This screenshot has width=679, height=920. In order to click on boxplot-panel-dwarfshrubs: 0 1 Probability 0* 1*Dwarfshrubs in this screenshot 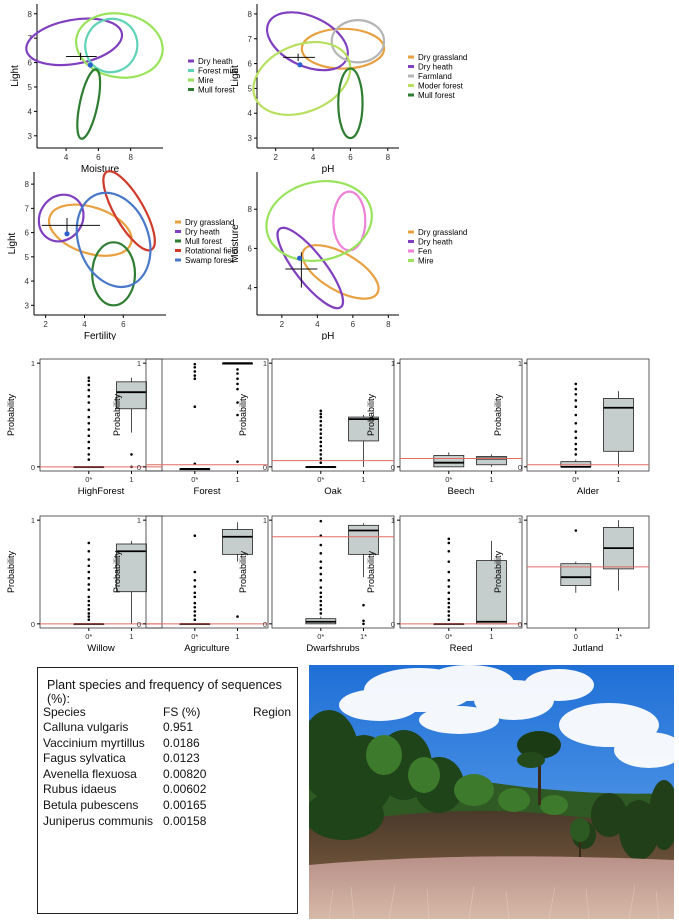, I will do `click(316, 584)`.